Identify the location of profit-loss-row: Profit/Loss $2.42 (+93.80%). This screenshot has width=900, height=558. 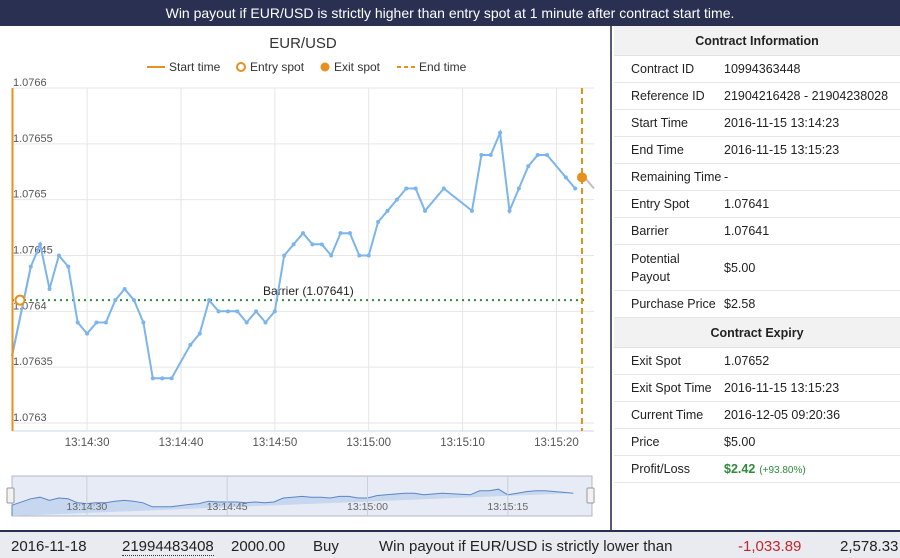
(757, 469).